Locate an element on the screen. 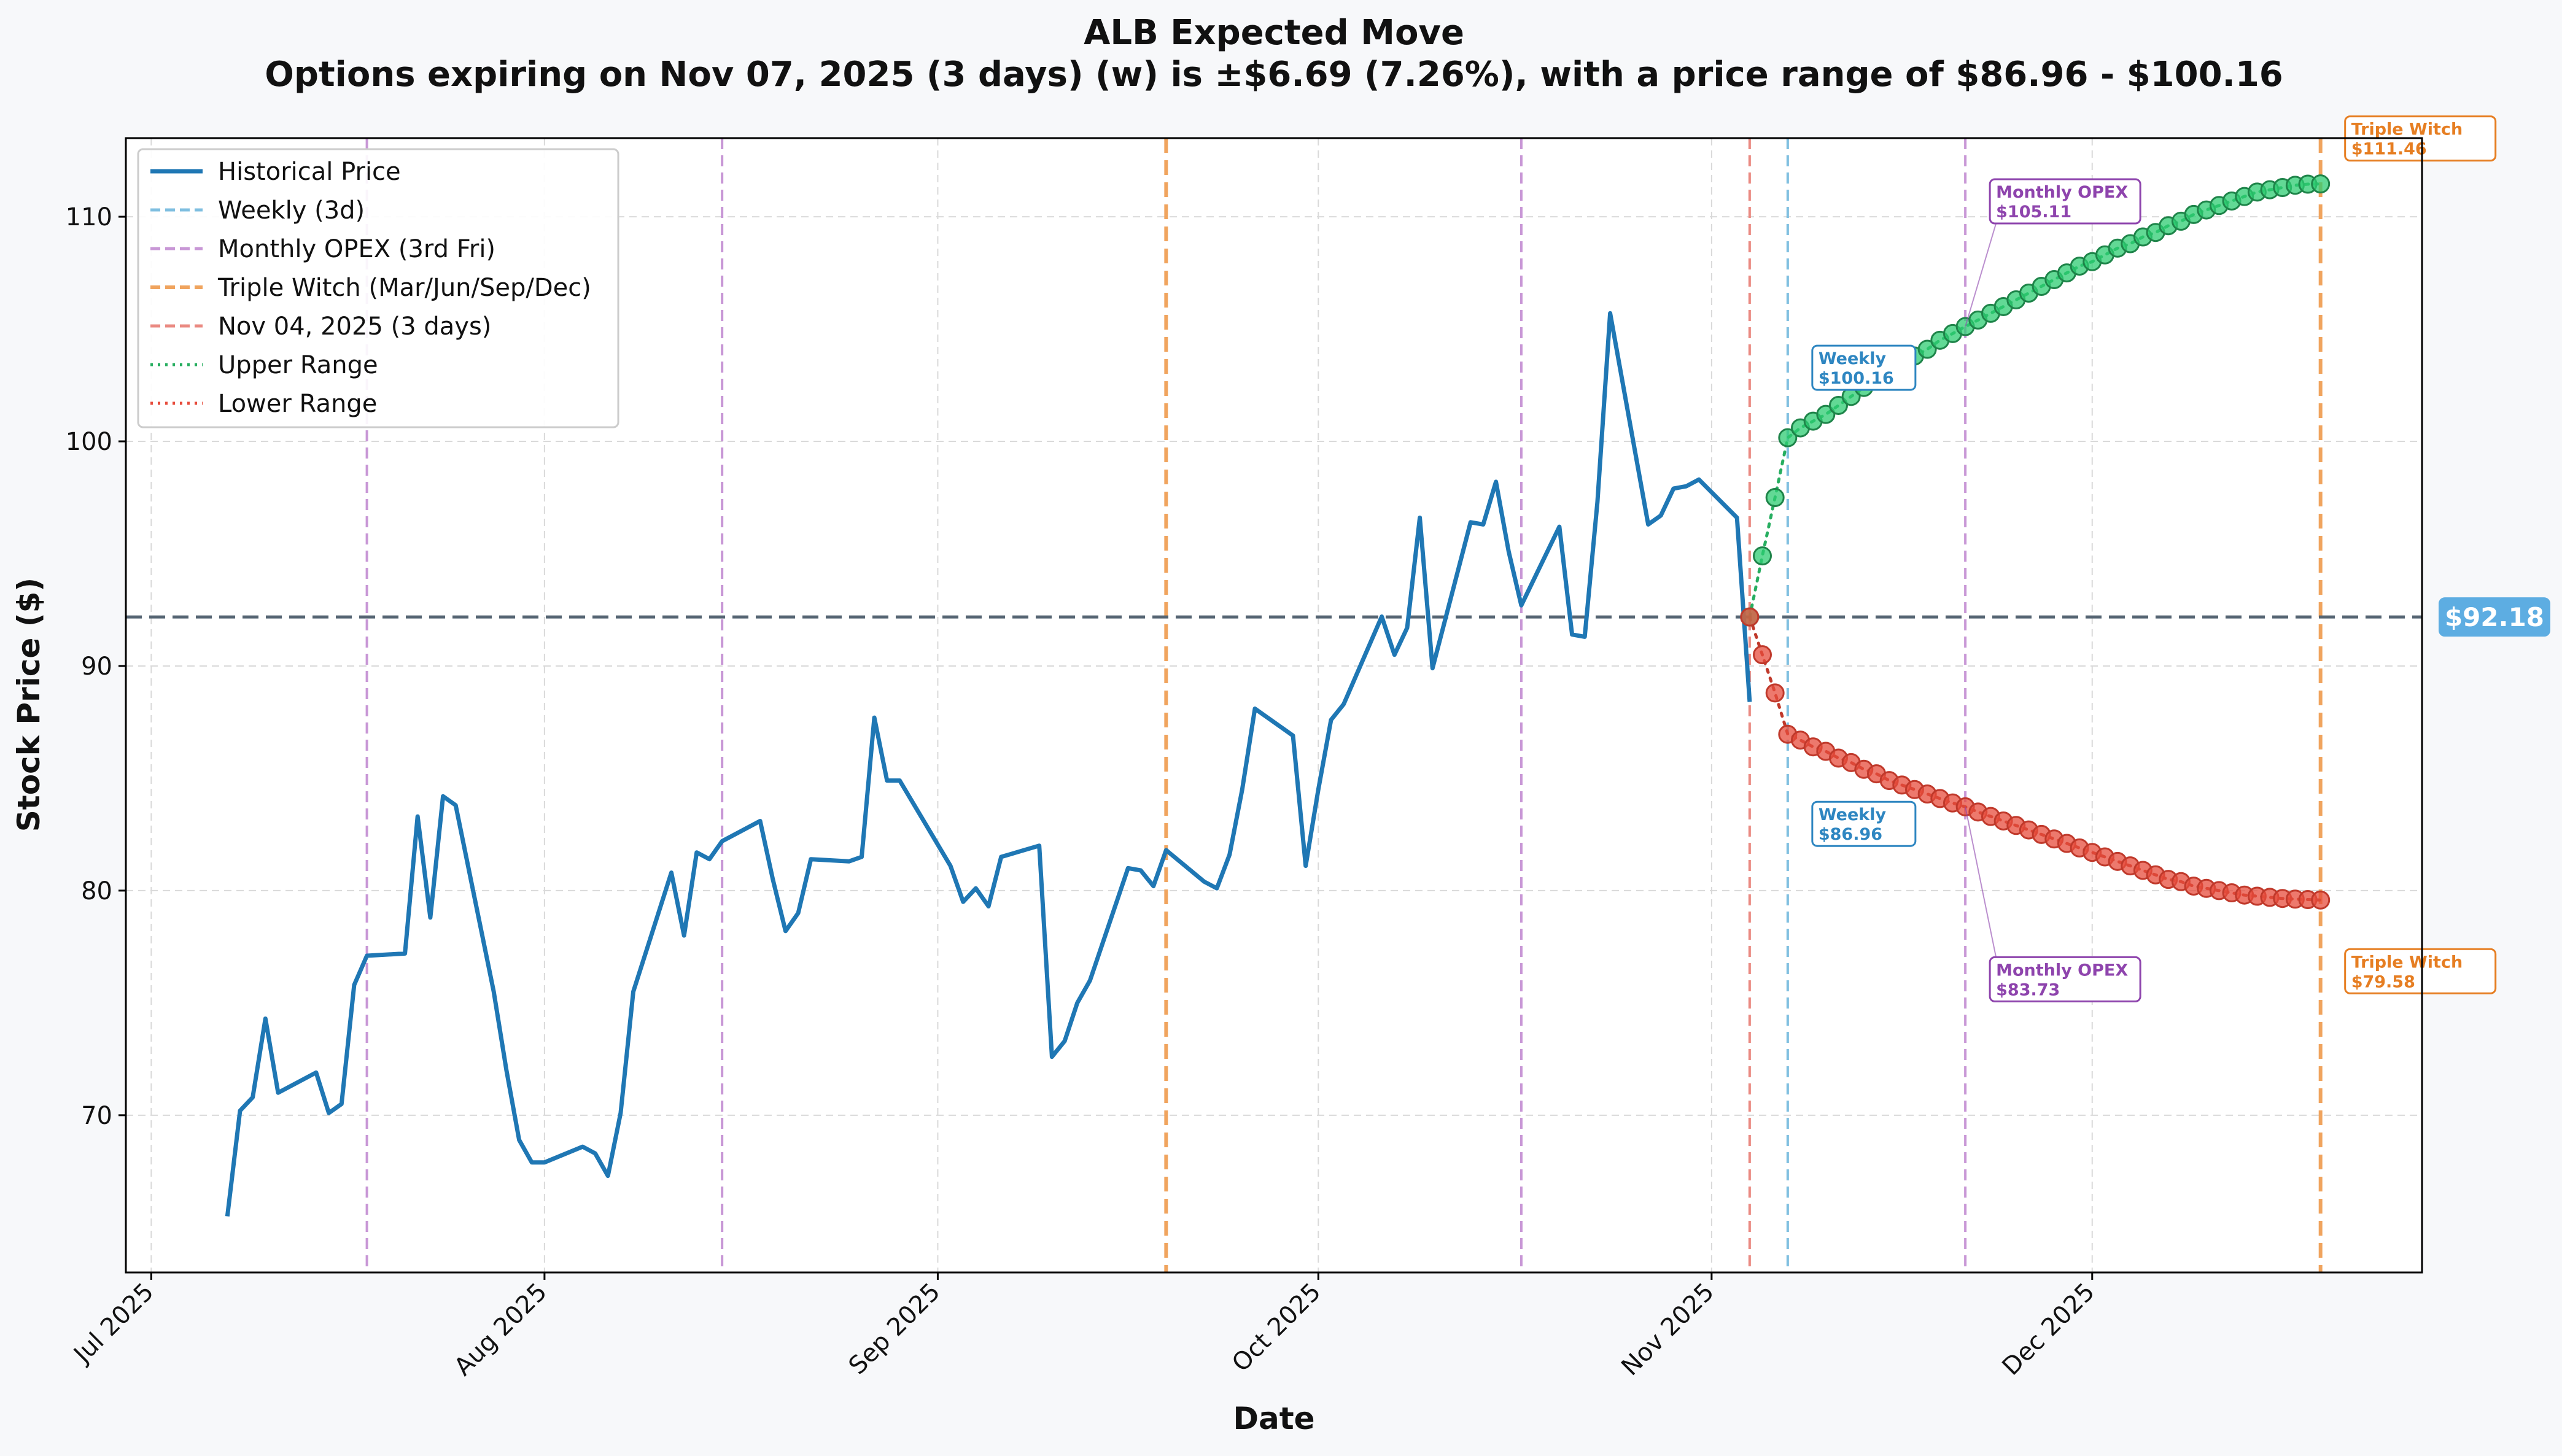  annotation-value: $111.46 is located at coordinates (2389, 149).